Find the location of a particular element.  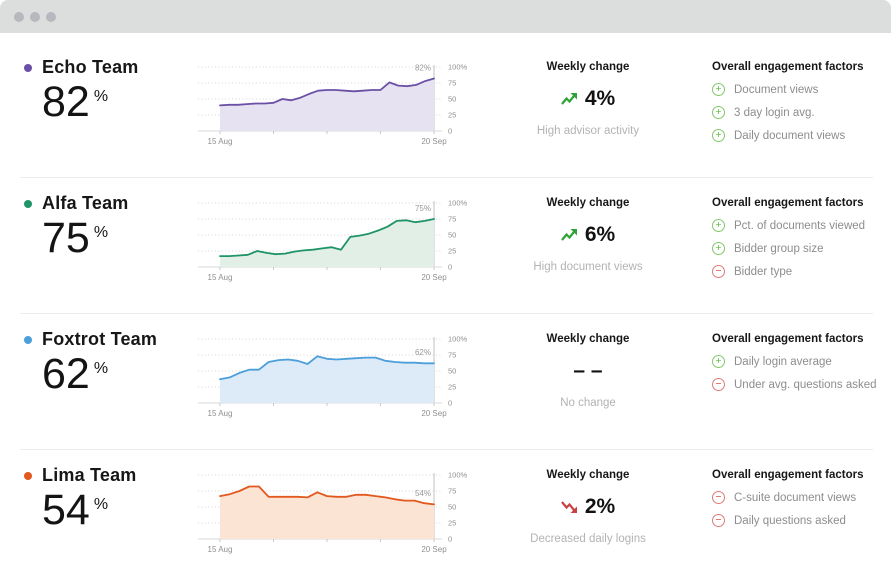

weekly-change-panel: Weekly change 6% High document views is located at coordinates (588, 245).